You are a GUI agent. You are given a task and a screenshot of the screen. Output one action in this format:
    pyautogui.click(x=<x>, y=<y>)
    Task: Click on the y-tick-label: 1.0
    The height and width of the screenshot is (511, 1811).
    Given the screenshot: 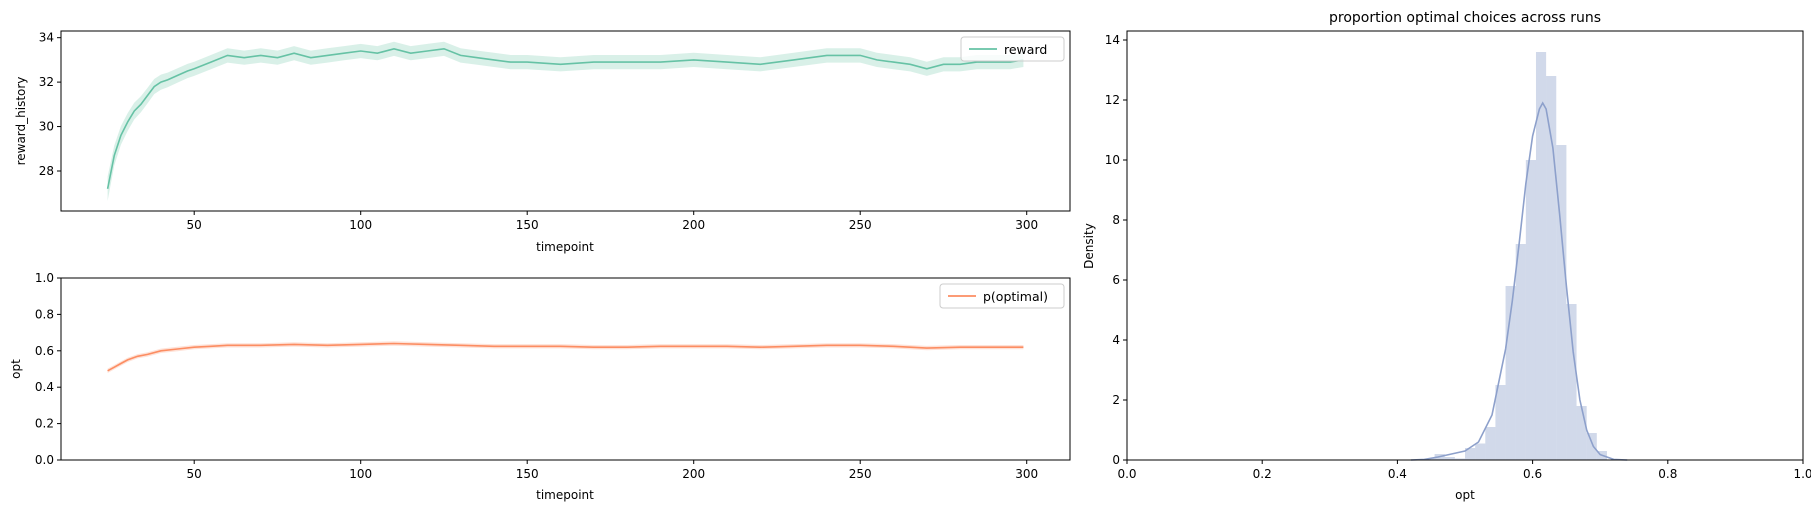 What is the action you would take?
    pyautogui.click(x=44, y=278)
    